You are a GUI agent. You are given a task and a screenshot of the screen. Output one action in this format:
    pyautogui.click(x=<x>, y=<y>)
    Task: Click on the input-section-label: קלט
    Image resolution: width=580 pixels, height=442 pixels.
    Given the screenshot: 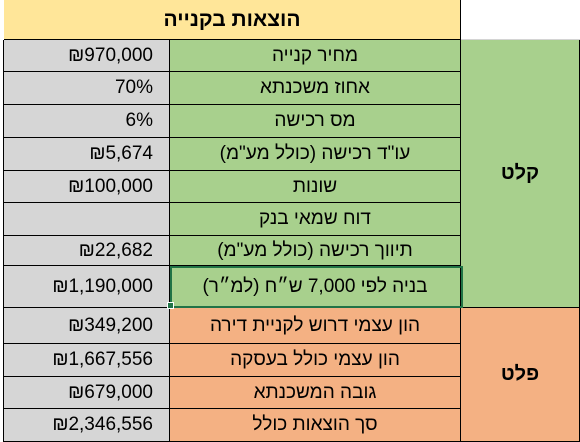 What is the action you would take?
    pyautogui.click(x=520, y=174)
    